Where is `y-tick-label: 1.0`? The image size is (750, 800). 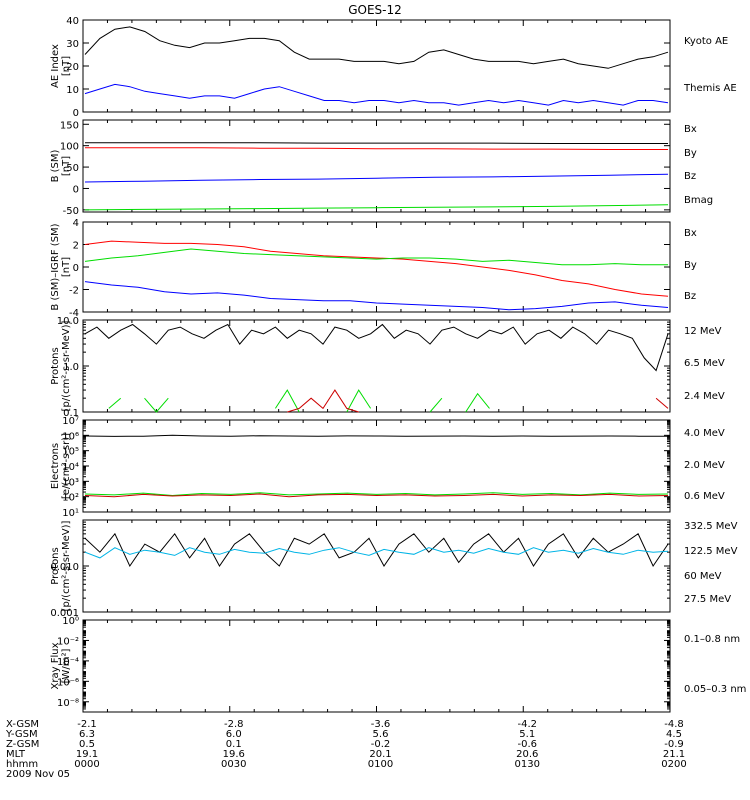 y-tick-label: 1.0 is located at coordinates (71, 367).